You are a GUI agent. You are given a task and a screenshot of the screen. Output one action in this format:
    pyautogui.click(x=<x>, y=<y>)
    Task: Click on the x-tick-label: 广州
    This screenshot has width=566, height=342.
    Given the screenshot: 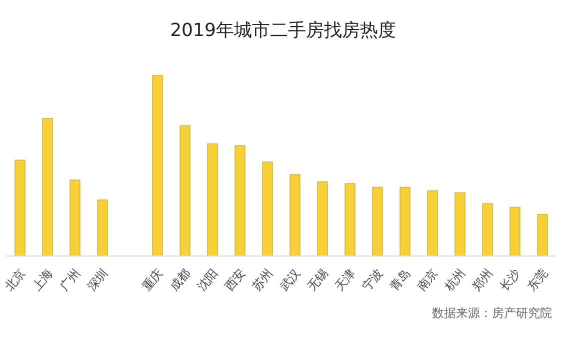 What is the action you would take?
    pyautogui.click(x=70, y=280)
    